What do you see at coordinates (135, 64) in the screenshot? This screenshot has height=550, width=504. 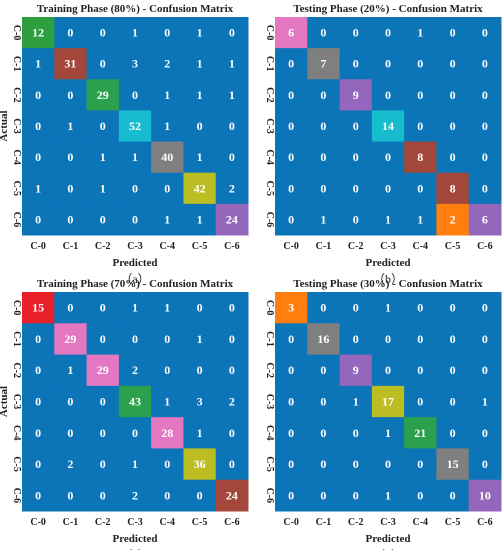 I see `cell-value: 3` at bounding box center [135, 64].